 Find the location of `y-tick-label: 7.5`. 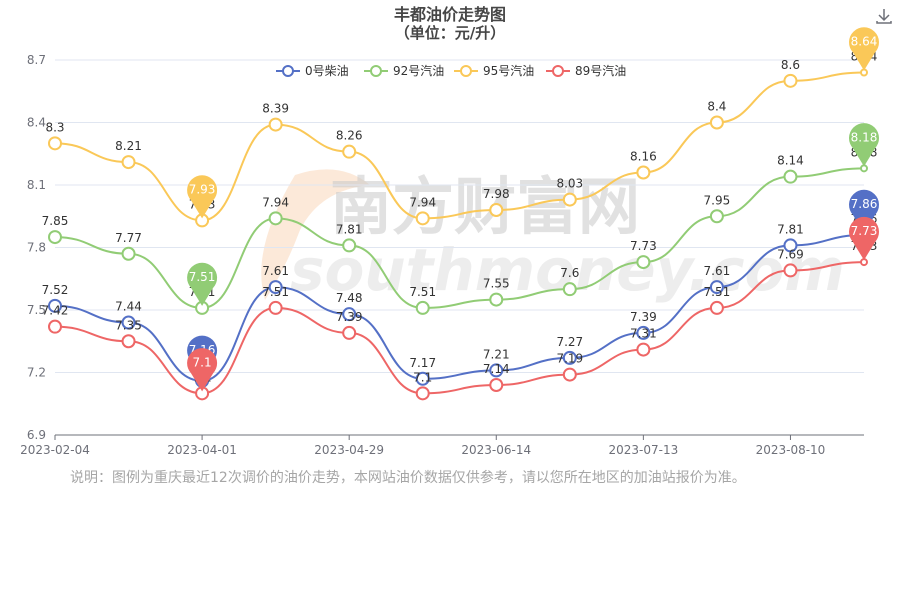

y-tick-label: 7.5 is located at coordinates (36, 310).